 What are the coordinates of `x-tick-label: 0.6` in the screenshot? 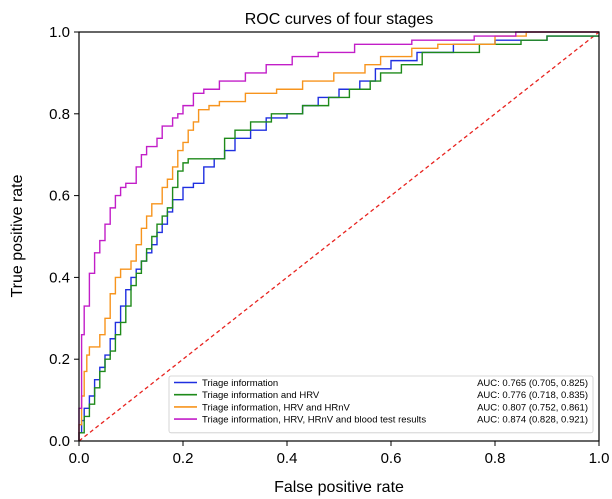 It's located at (391, 458).